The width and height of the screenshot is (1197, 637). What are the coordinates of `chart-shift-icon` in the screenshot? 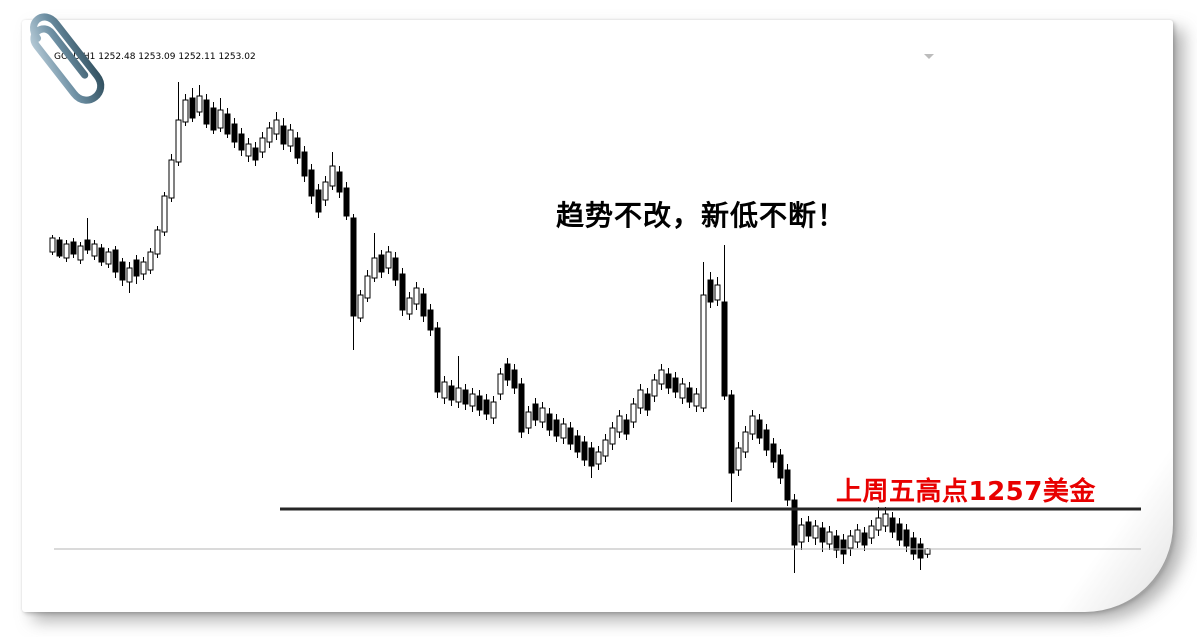 It's located at (929, 56).